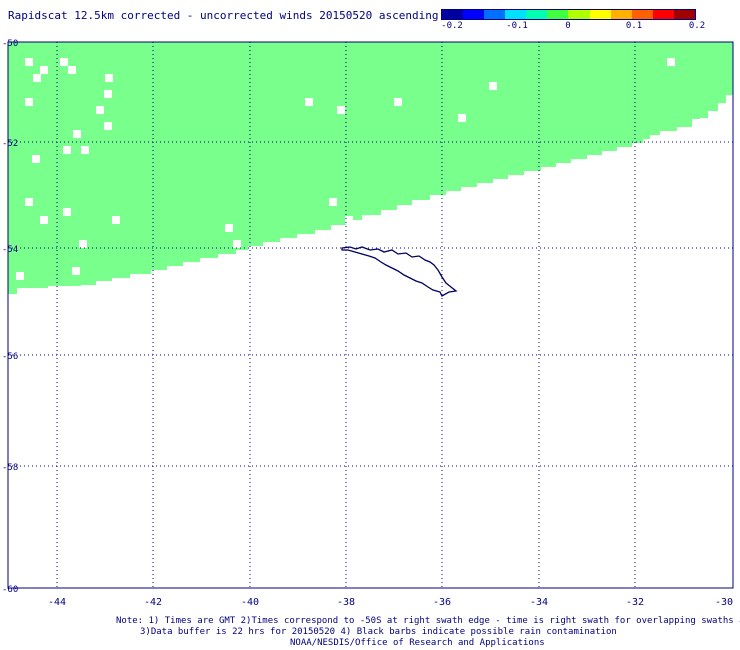  Describe the element at coordinates (442, 602) in the screenshot. I see `lon-label: -36` at that location.